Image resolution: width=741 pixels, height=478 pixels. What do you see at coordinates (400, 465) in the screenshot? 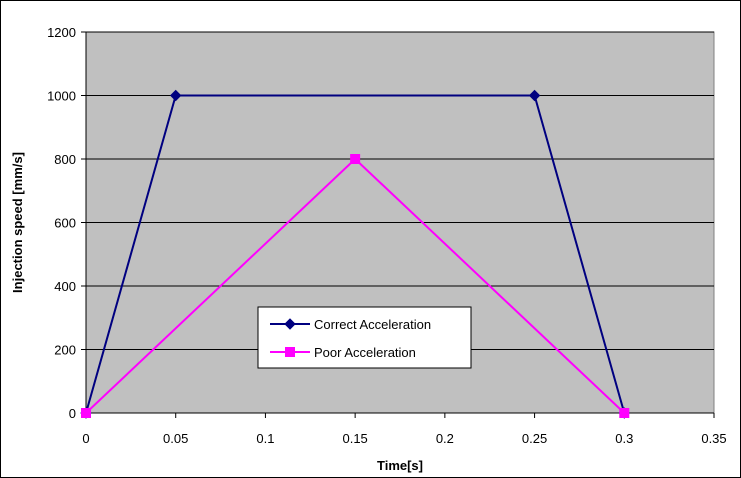
I see `x-axis-title: Time[s]` at bounding box center [400, 465].